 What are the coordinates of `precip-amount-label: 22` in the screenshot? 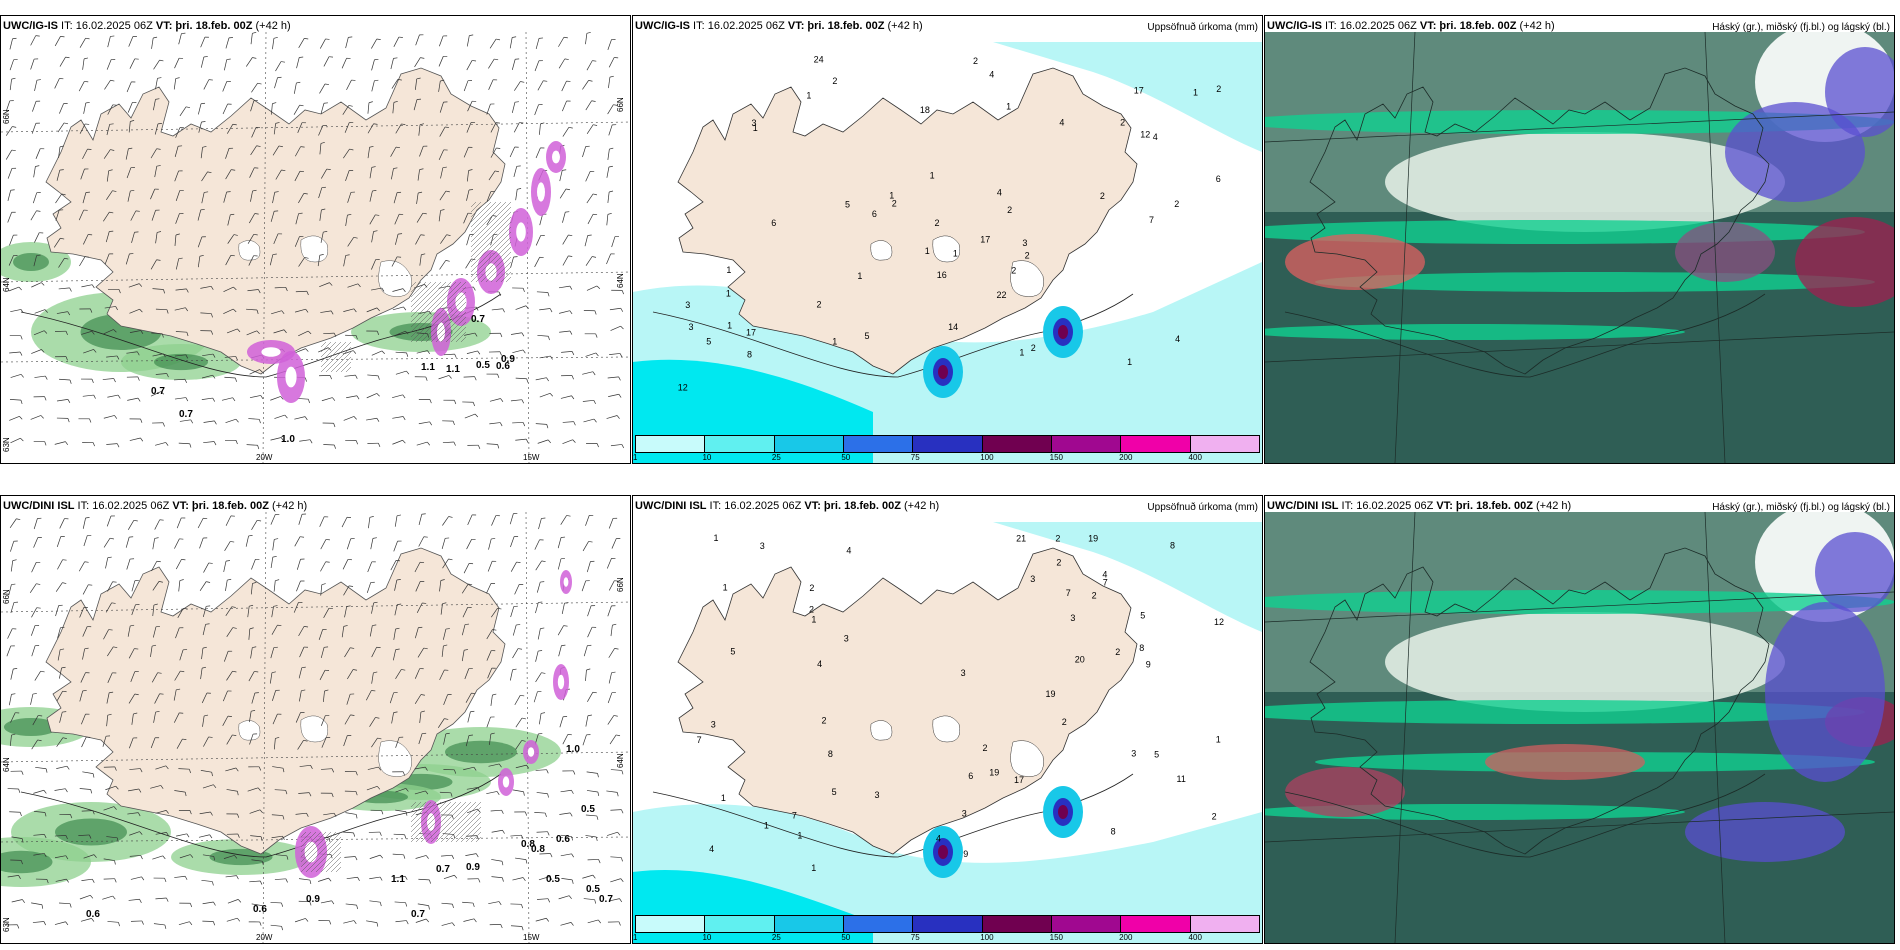 It's located at (1002, 295).